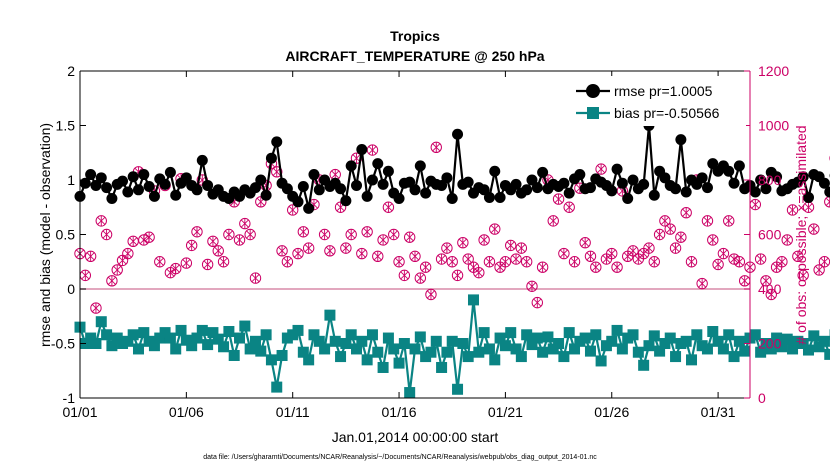 This screenshot has width=830, height=470. What do you see at coordinates (593, 91) in the screenshot?
I see `legend-marker-circle` at bounding box center [593, 91].